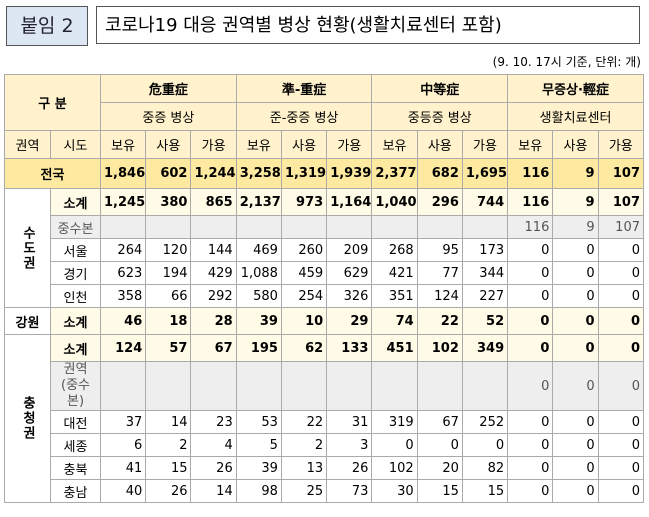 This screenshot has width=649, height=517. Describe the element at coordinates (485, 202) in the screenshot. I see `value-cell: 744` at that location.